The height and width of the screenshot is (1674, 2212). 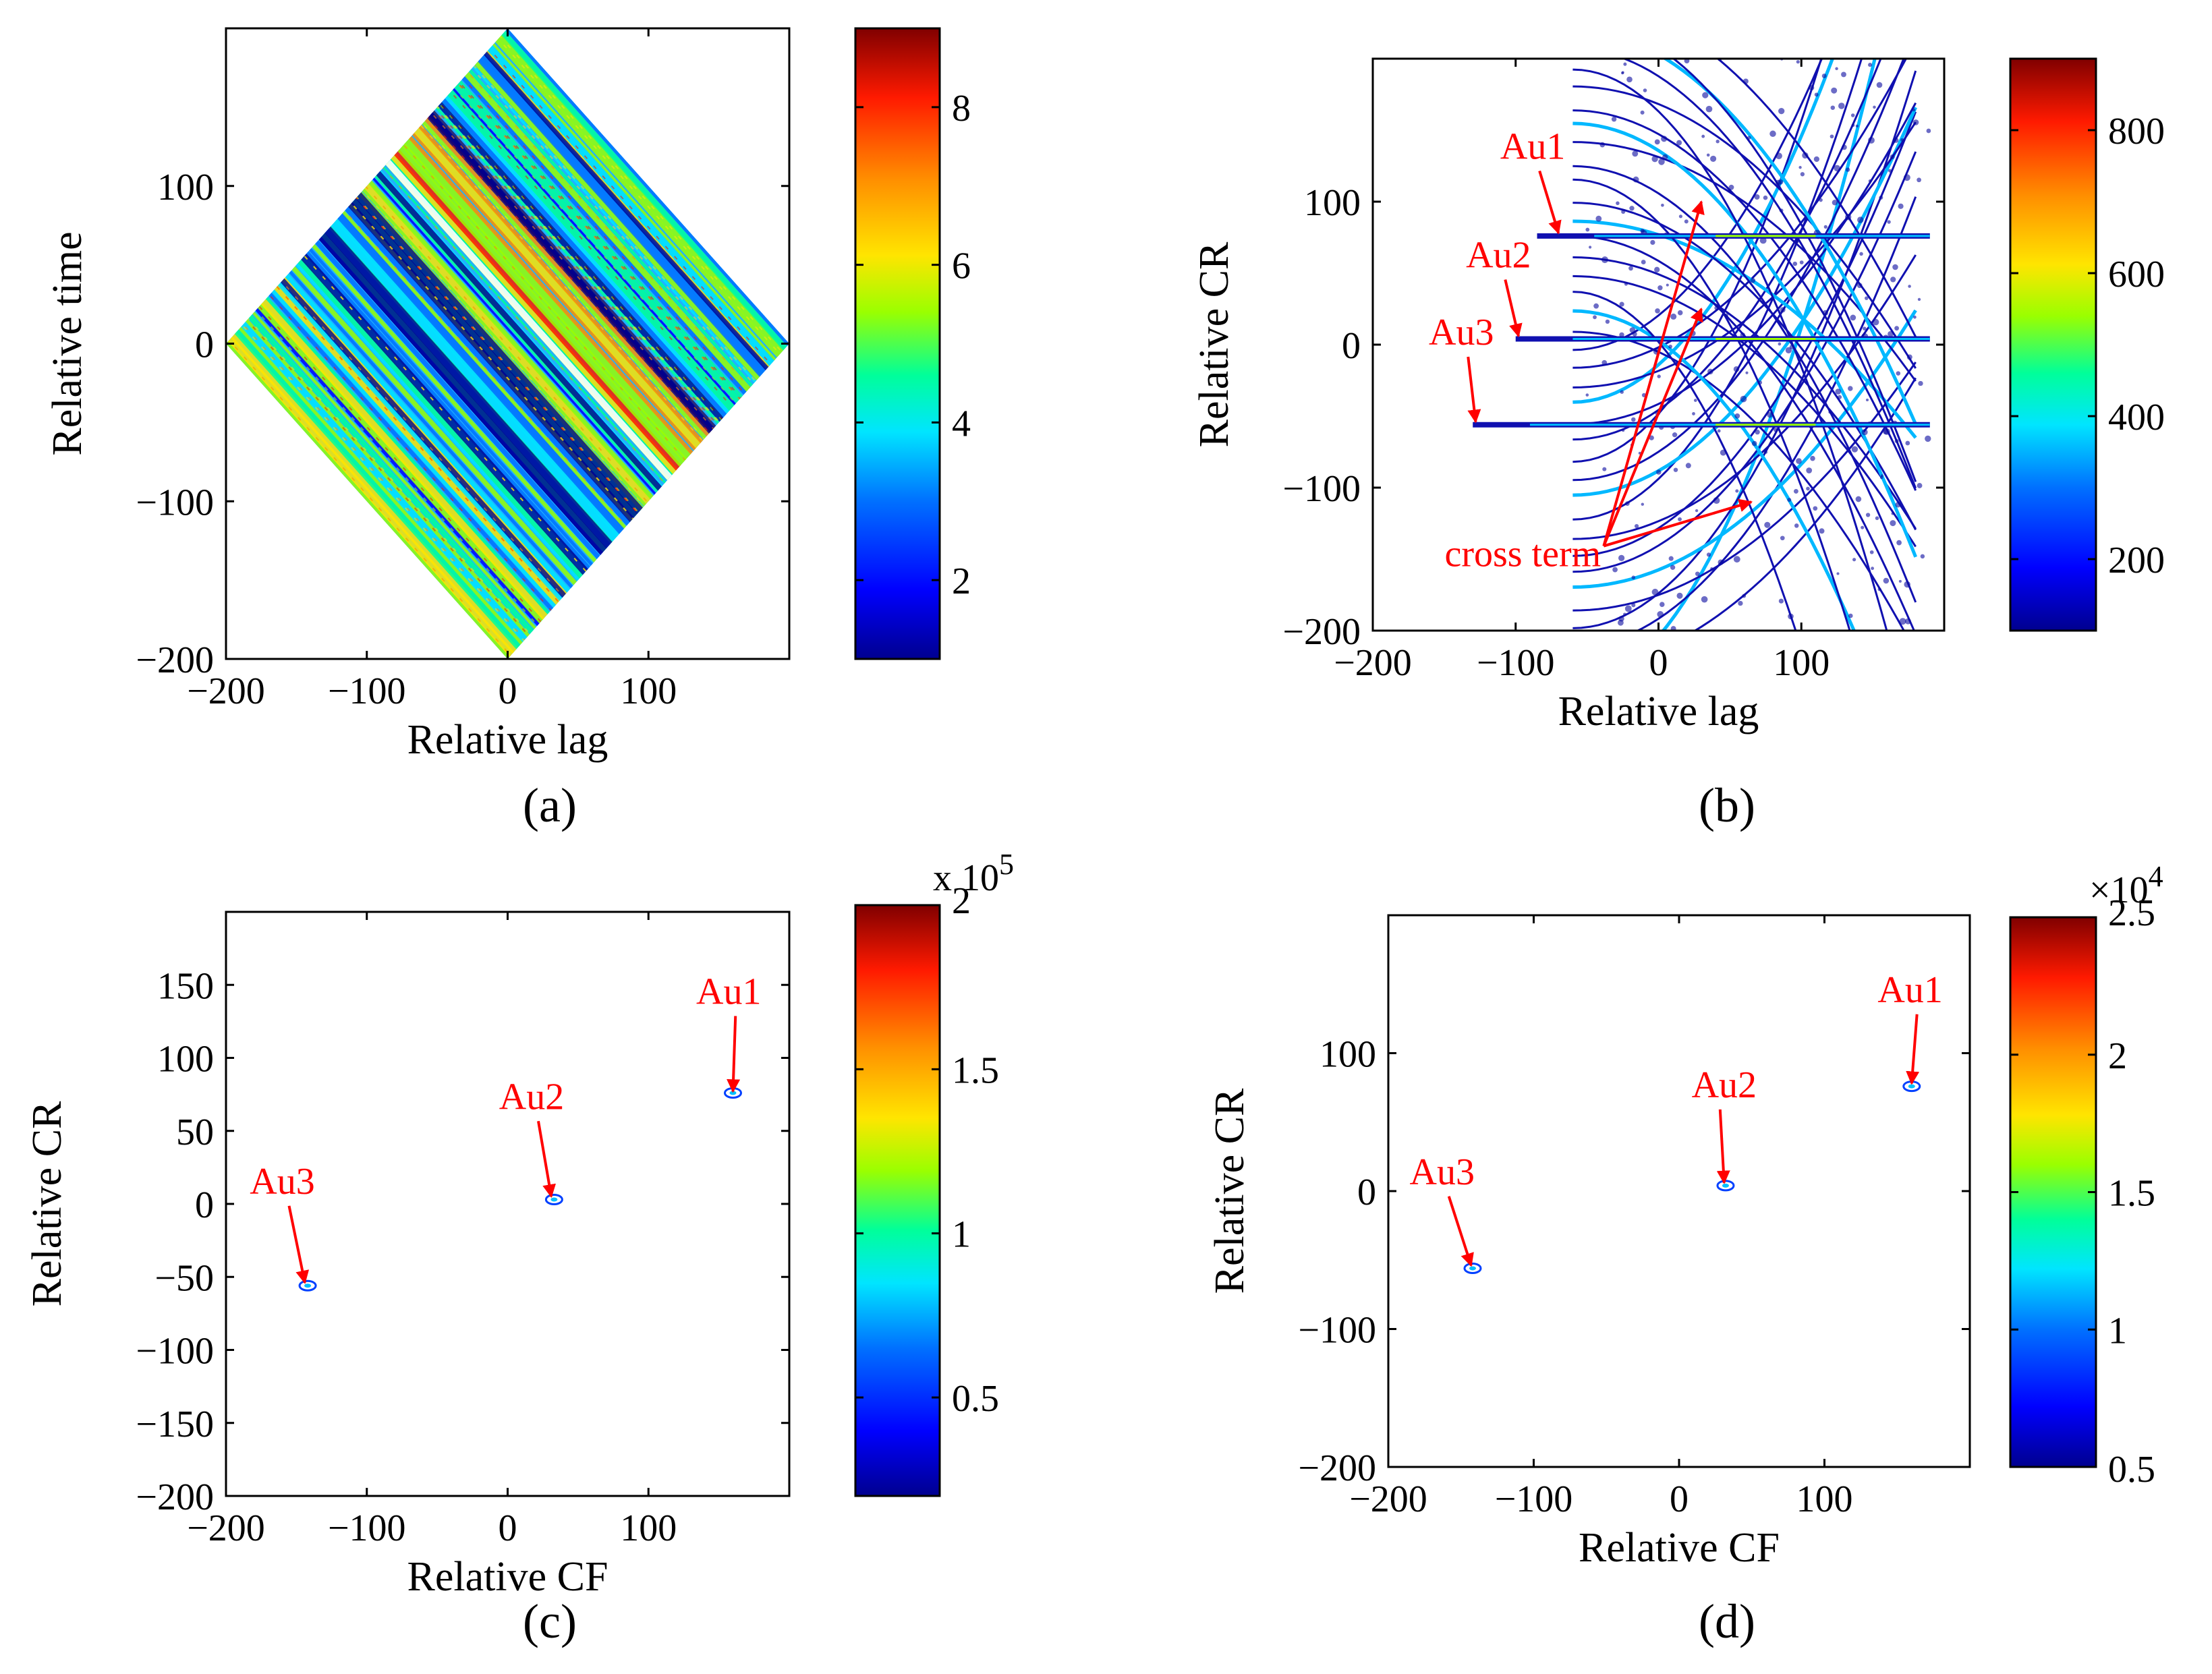 I want to click on colorbar-tick-label: 4, so click(x=962, y=424).